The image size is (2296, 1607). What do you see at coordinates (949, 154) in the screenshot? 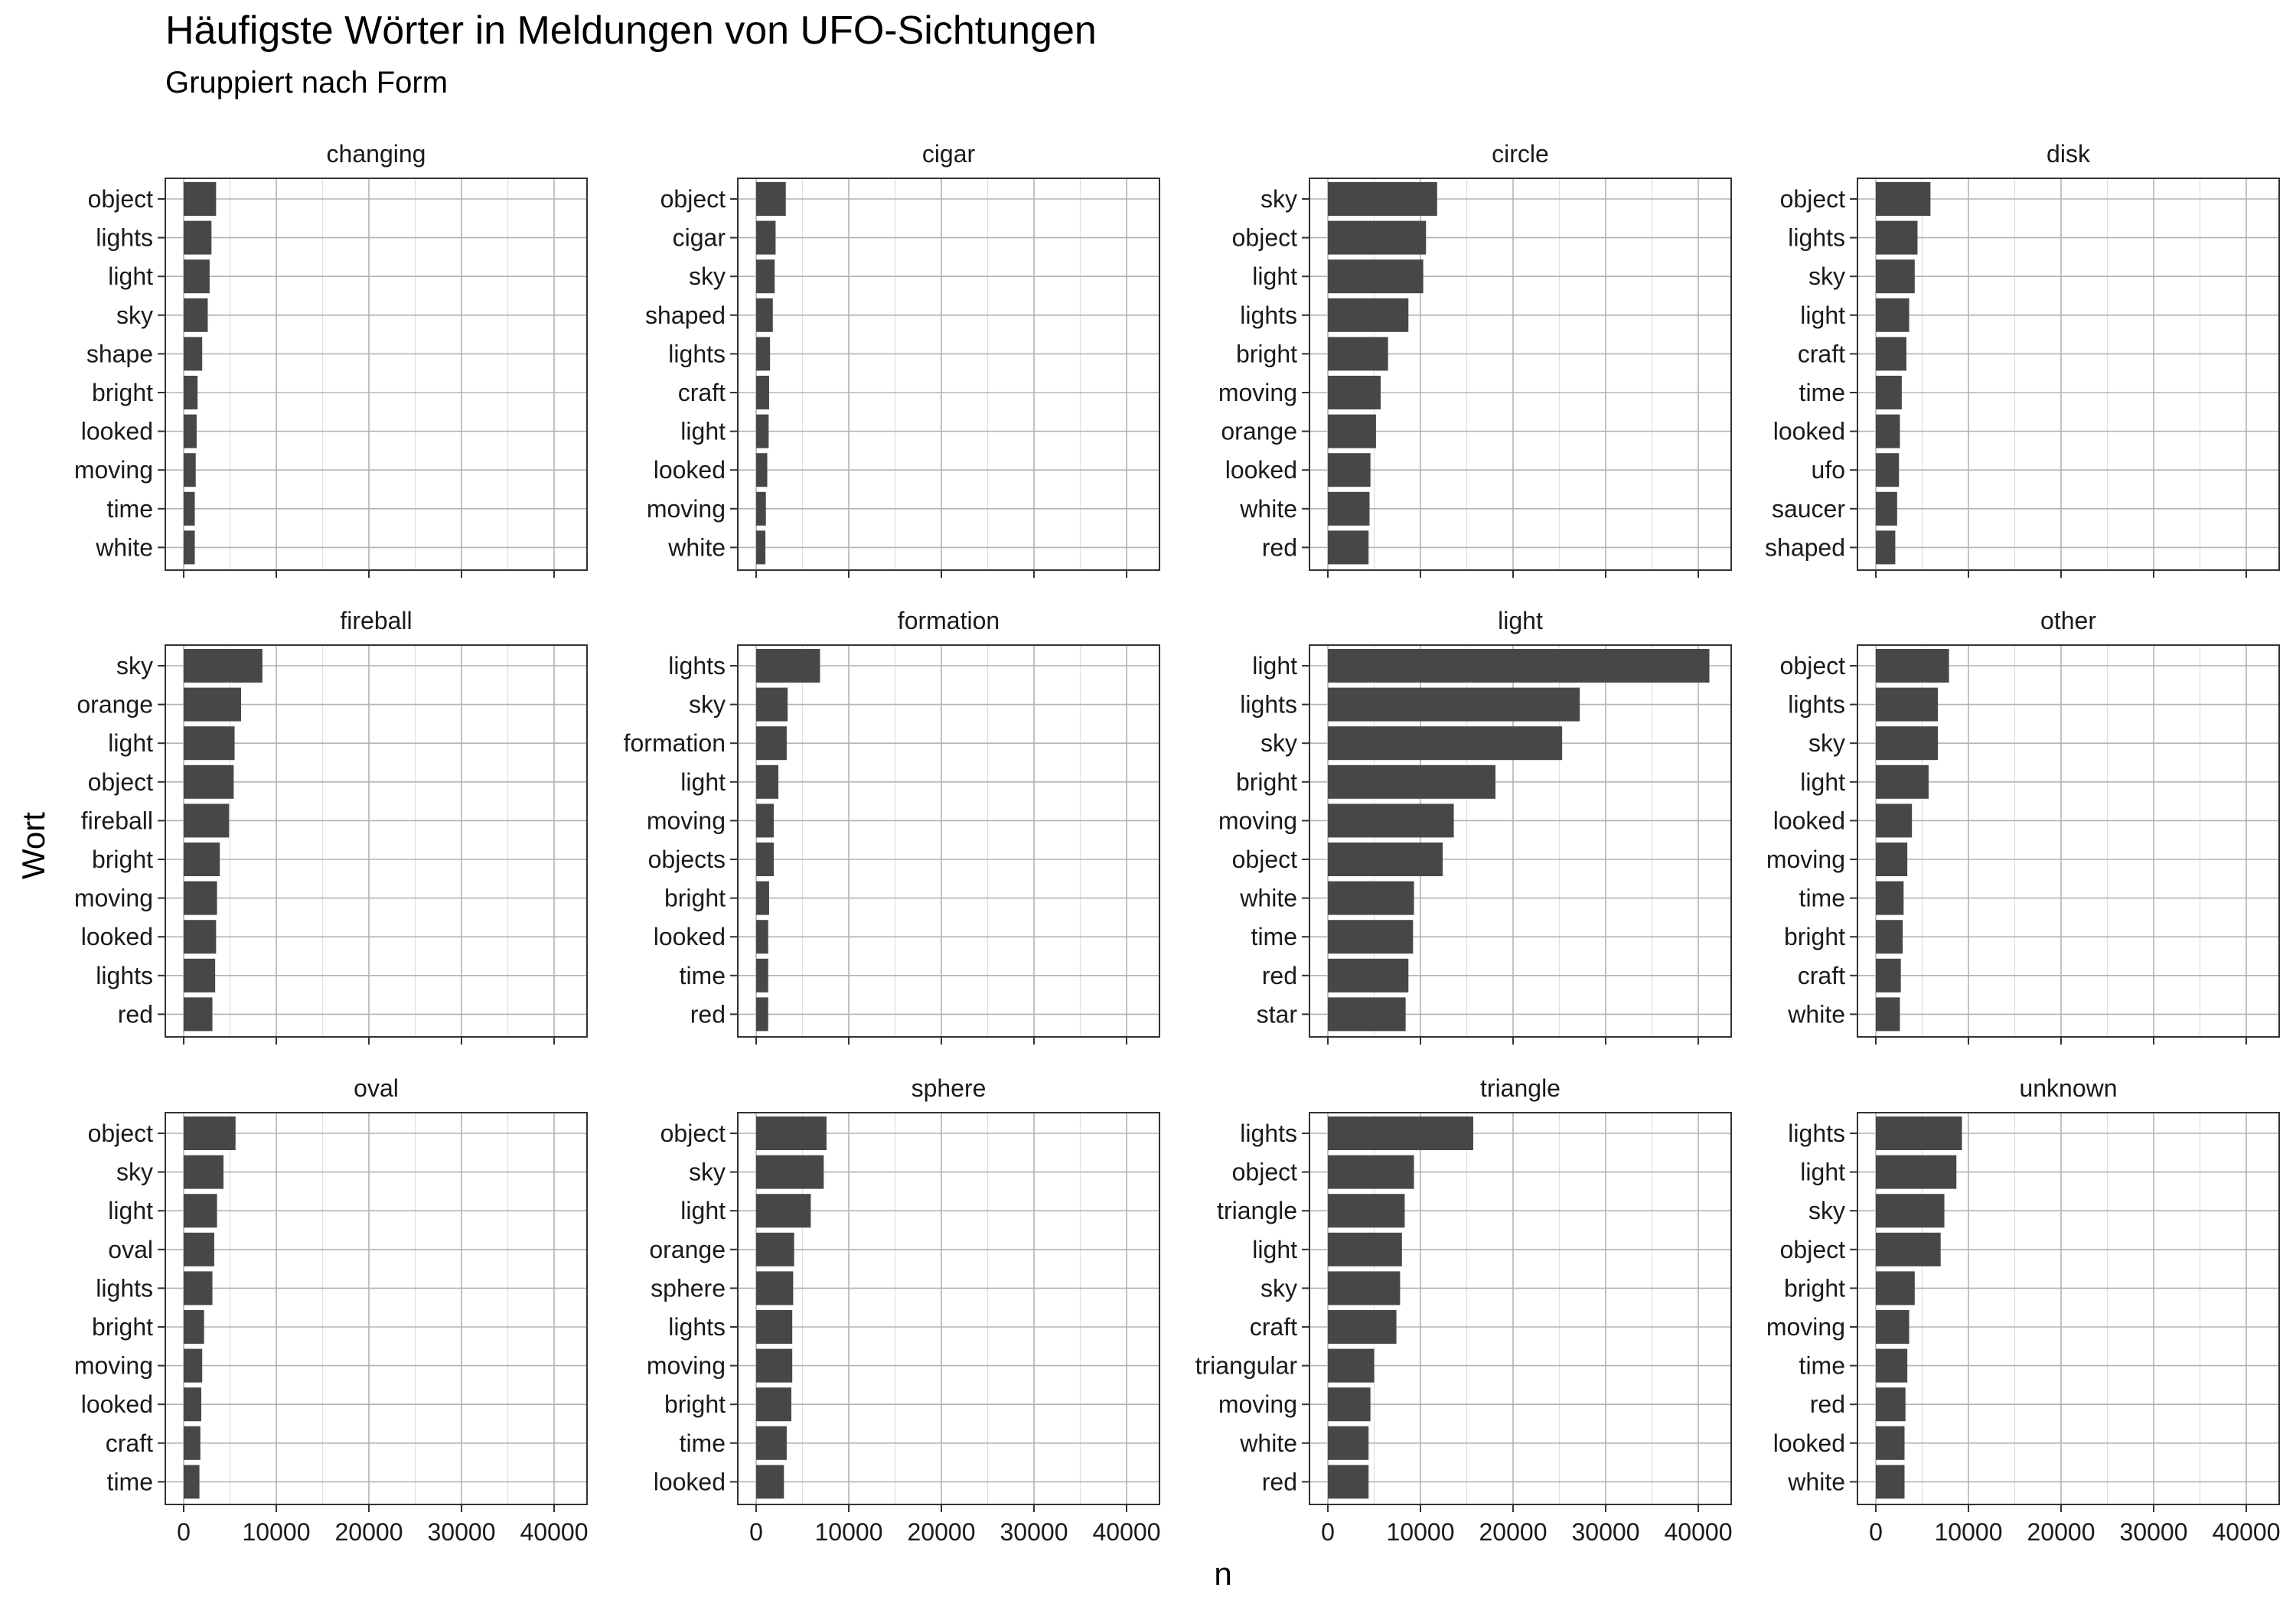
I see `facet-label: cigar` at bounding box center [949, 154].